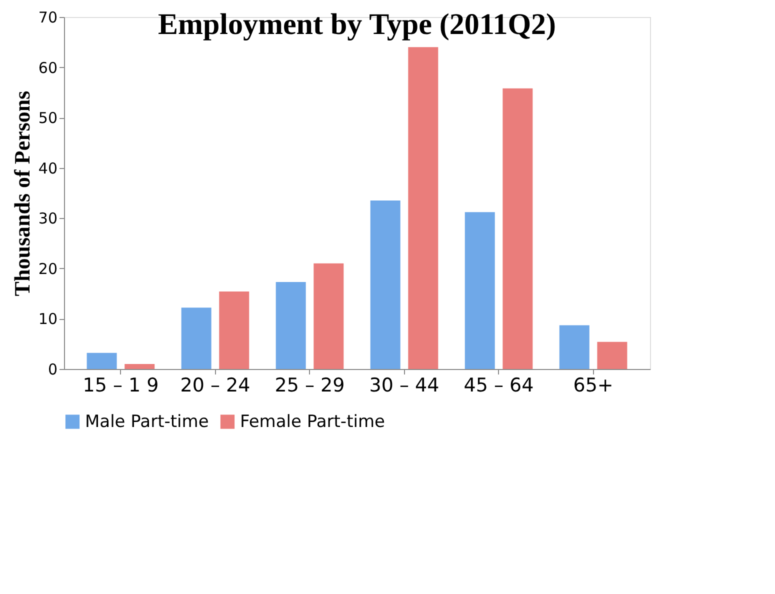 This screenshot has width=775, height=594. I want to click on x-tick-label: 15 – 1 9, so click(120, 385).